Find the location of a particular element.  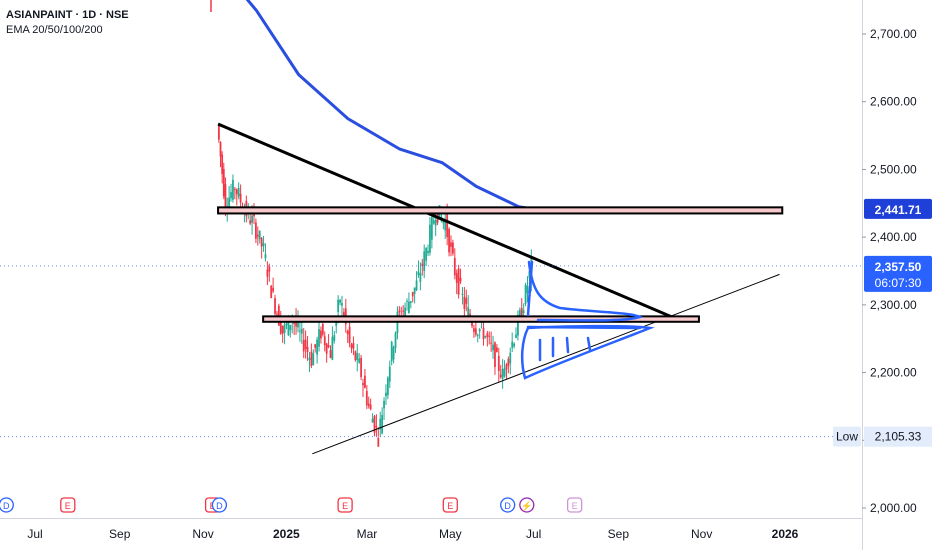

event-marker-letter: E is located at coordinates (345, 506).